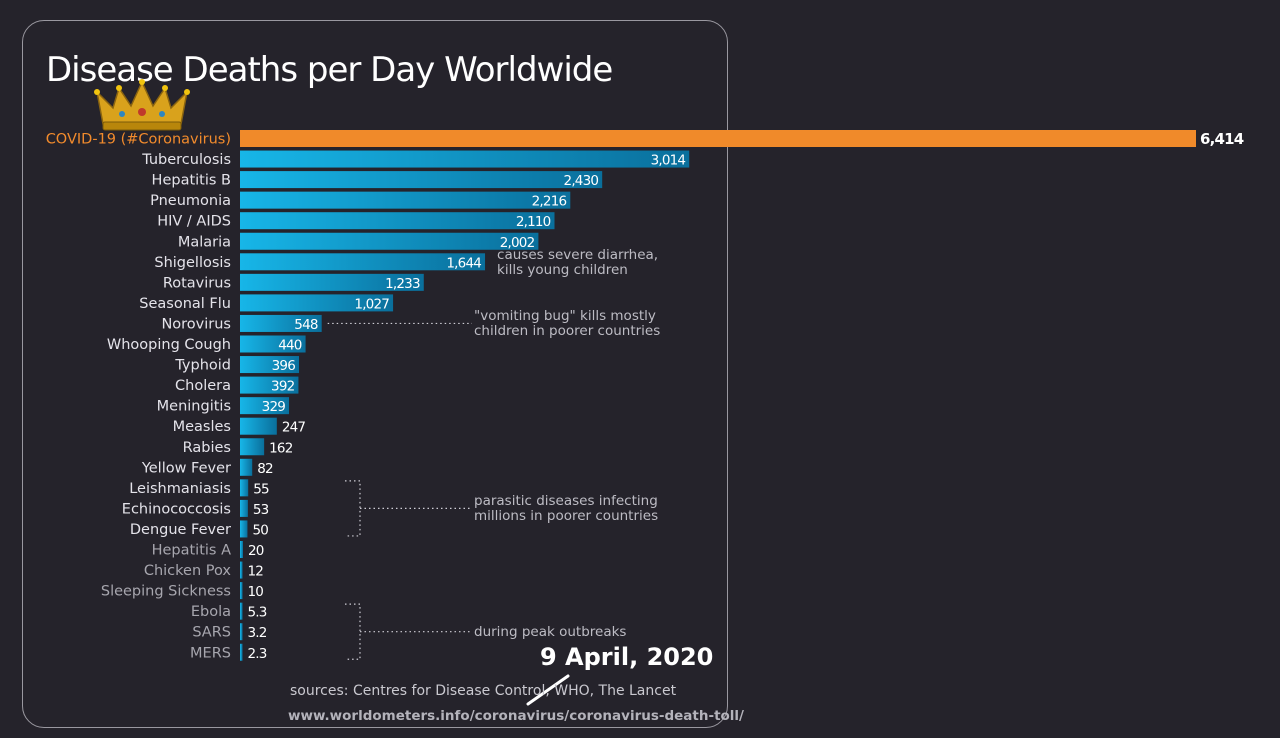 The height and width of the screenshot is (738, 1280). What do you see at coordinates (265, 469) in the screenshot?
I see `value-label: 82` at bounding box center [265, 469].